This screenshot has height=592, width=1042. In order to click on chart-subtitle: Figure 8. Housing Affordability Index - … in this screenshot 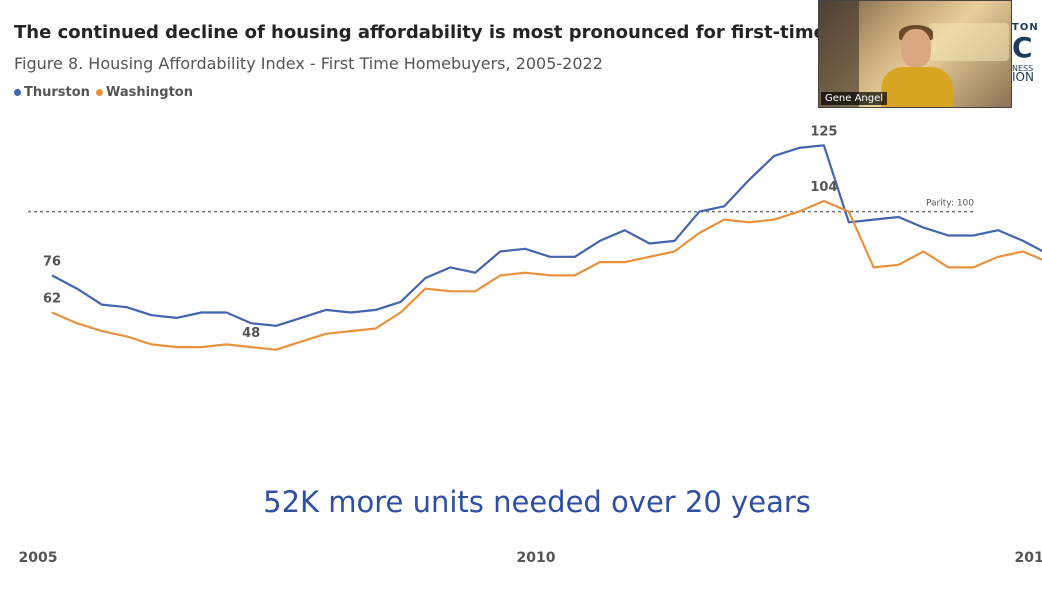, I will do `click(308, 63)`.